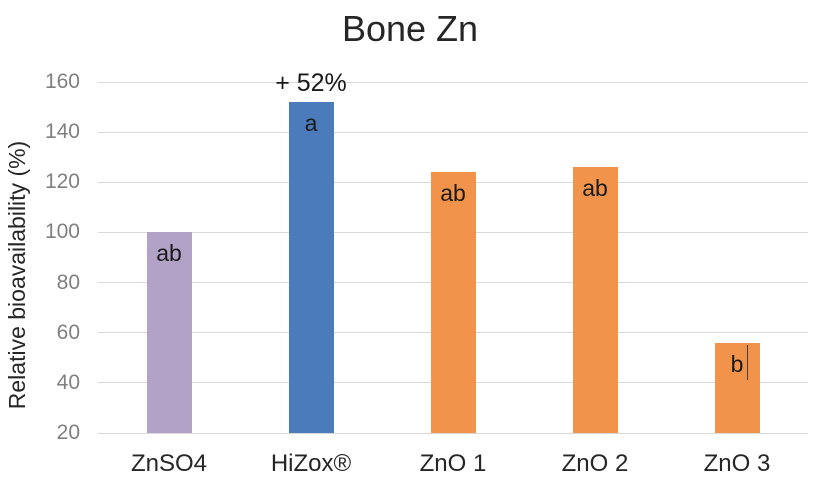 The image size is (820, 498). Describe the element at coordinates (68, 282) in the screenshot. I see `y-tick-label-80: 80` at that location.